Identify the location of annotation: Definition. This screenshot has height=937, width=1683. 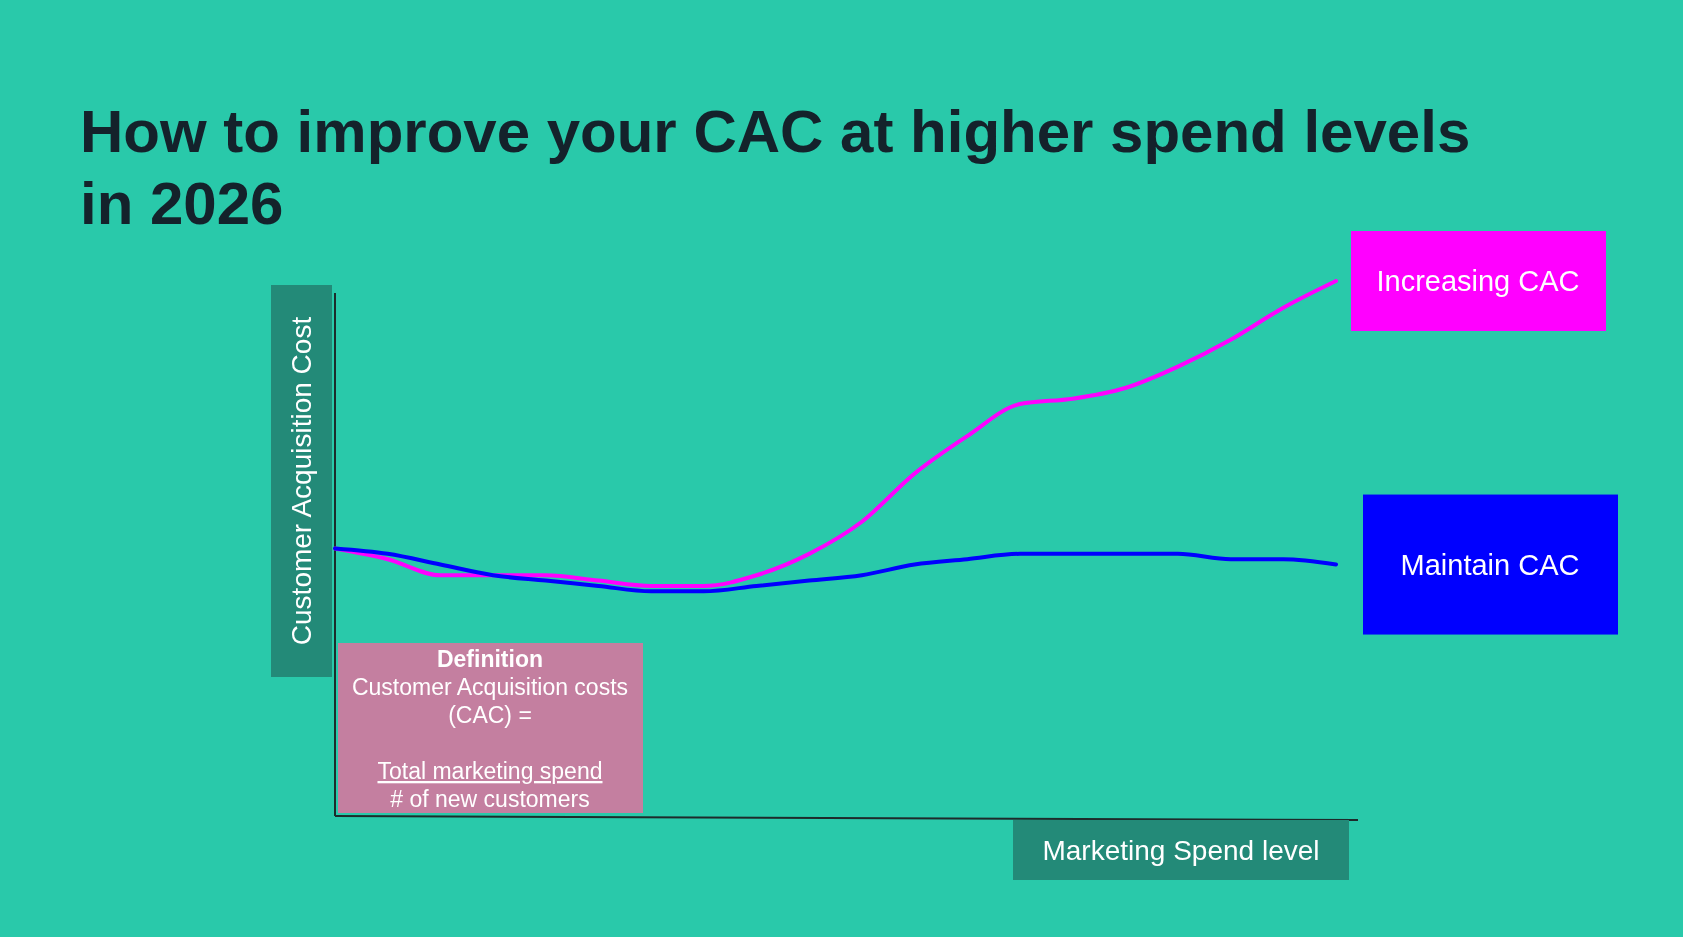
(490, 659).